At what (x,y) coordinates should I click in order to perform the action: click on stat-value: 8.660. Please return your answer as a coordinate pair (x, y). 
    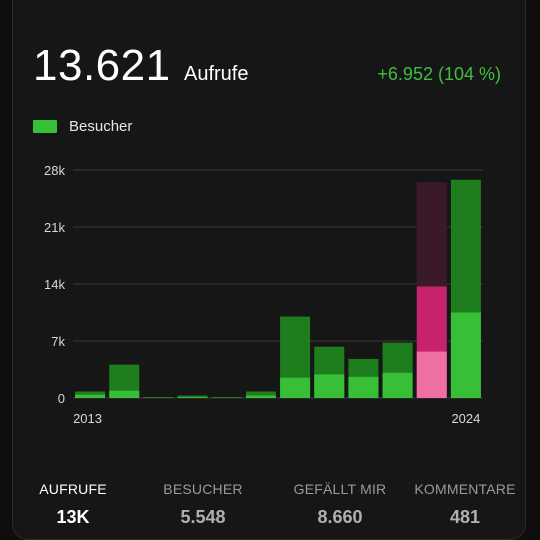
    Looking at the image, I should click on (340, 517).